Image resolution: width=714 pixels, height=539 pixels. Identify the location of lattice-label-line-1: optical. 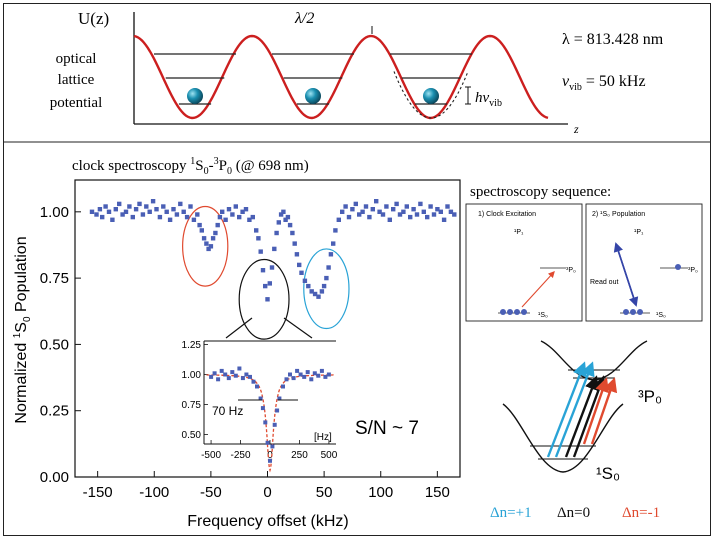
(76, 59).